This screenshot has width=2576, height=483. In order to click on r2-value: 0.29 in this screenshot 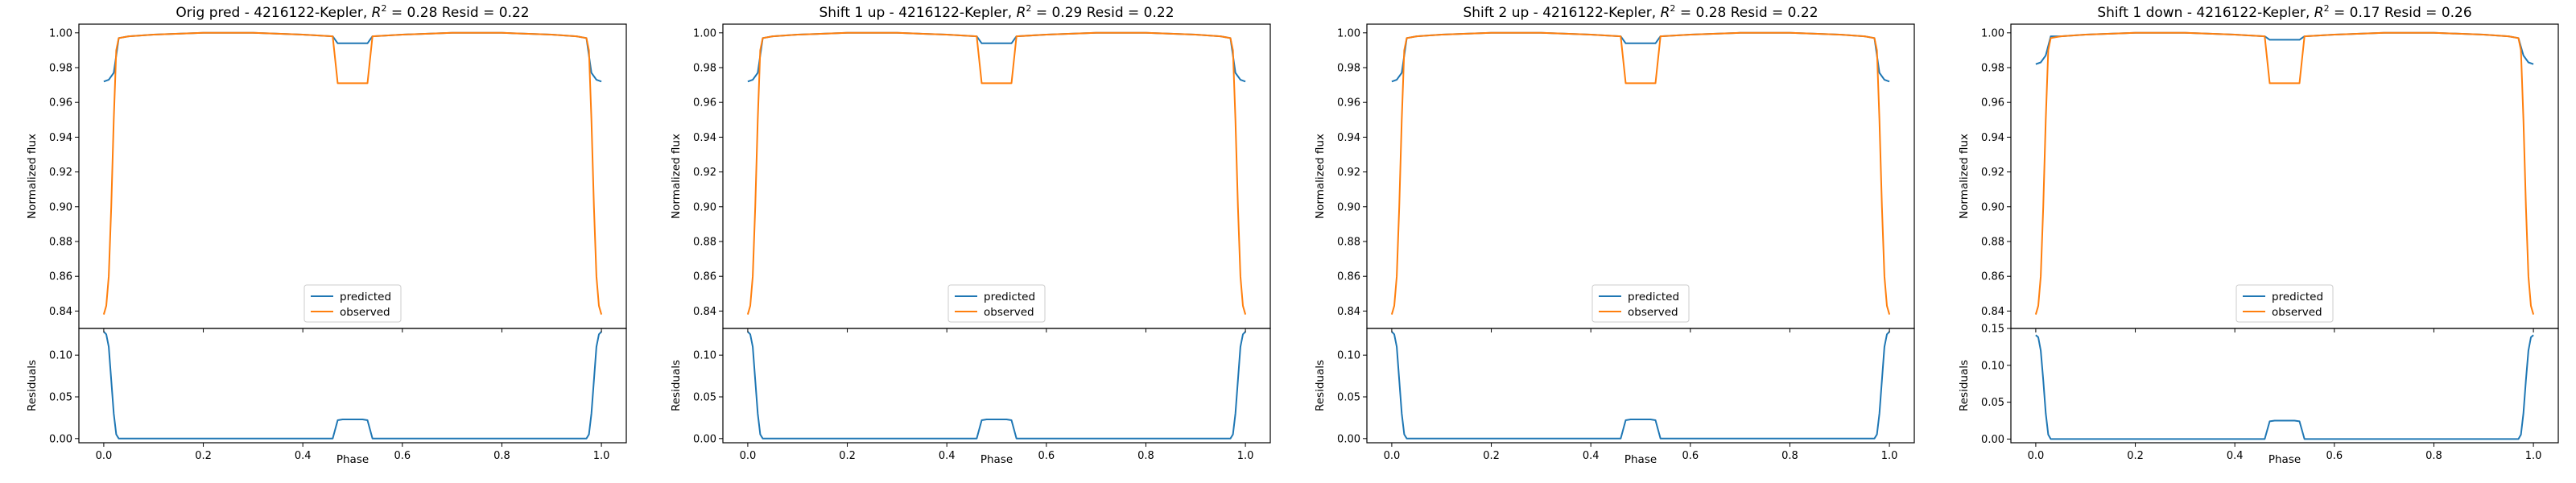, I will do `click(1066, 13)`.